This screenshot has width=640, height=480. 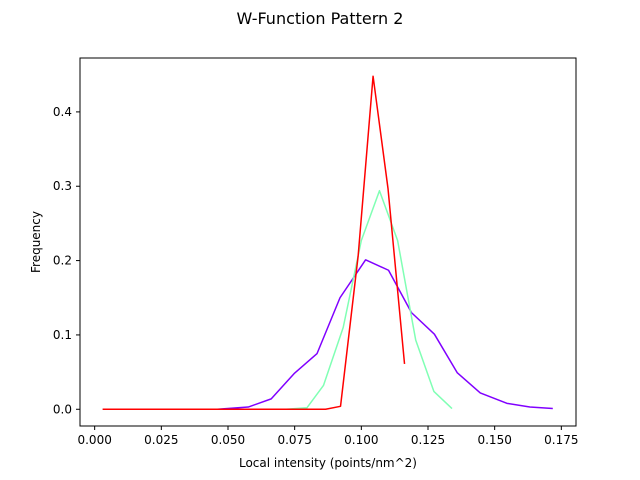 What do you see at coordinates (361, 440) in the screenshot?
I see `x-tick-label: 0.100` at bounding box center [361, 440].